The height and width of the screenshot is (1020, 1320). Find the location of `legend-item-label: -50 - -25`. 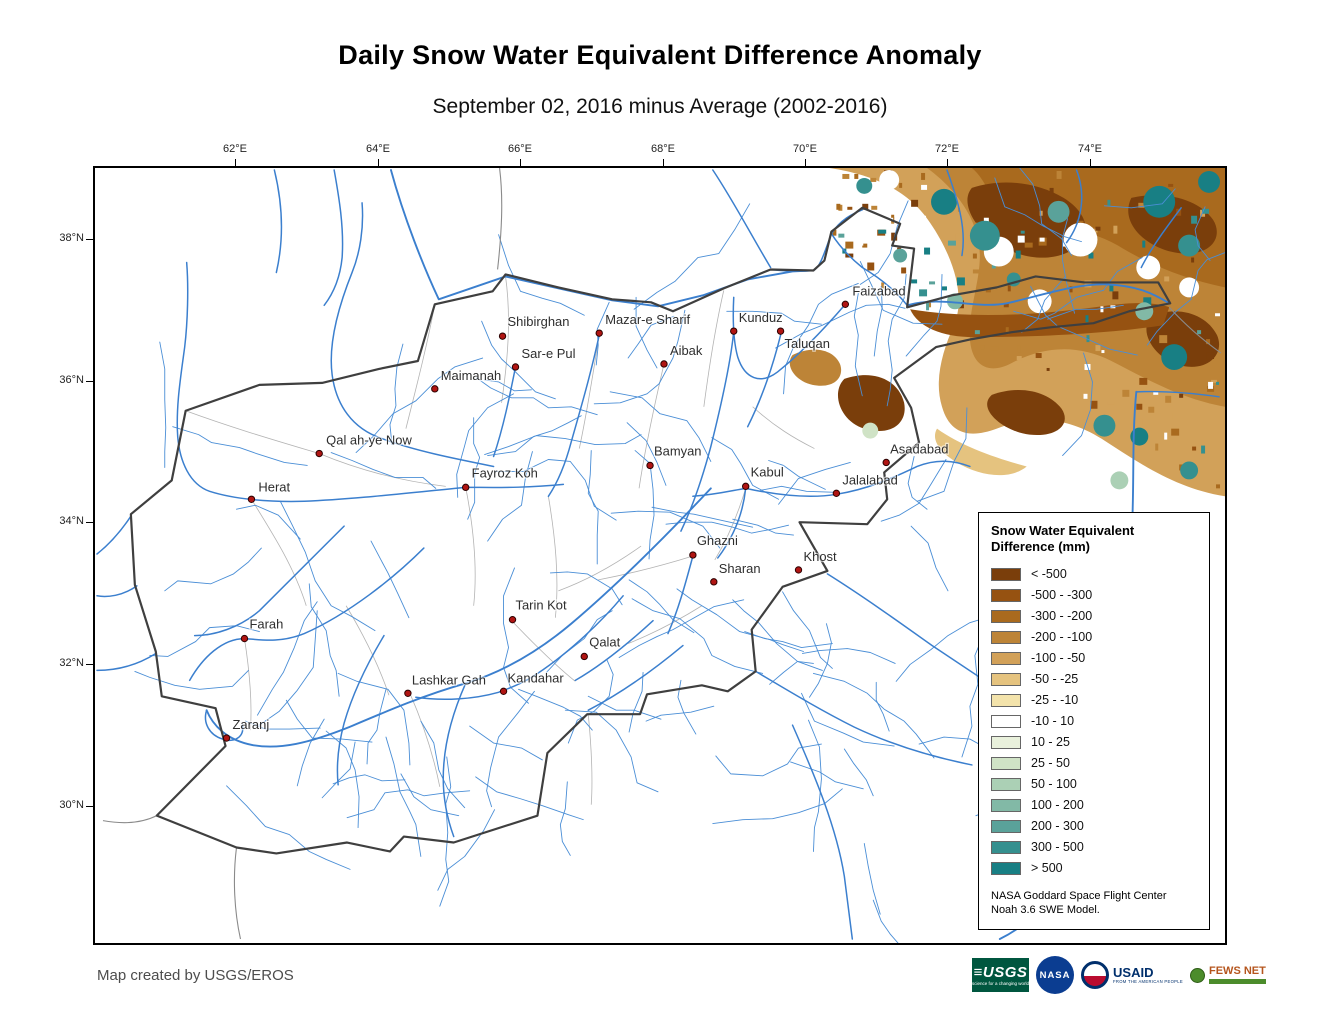

legend-item-label: -50 - -25 is located at coordinates (1055, 679).